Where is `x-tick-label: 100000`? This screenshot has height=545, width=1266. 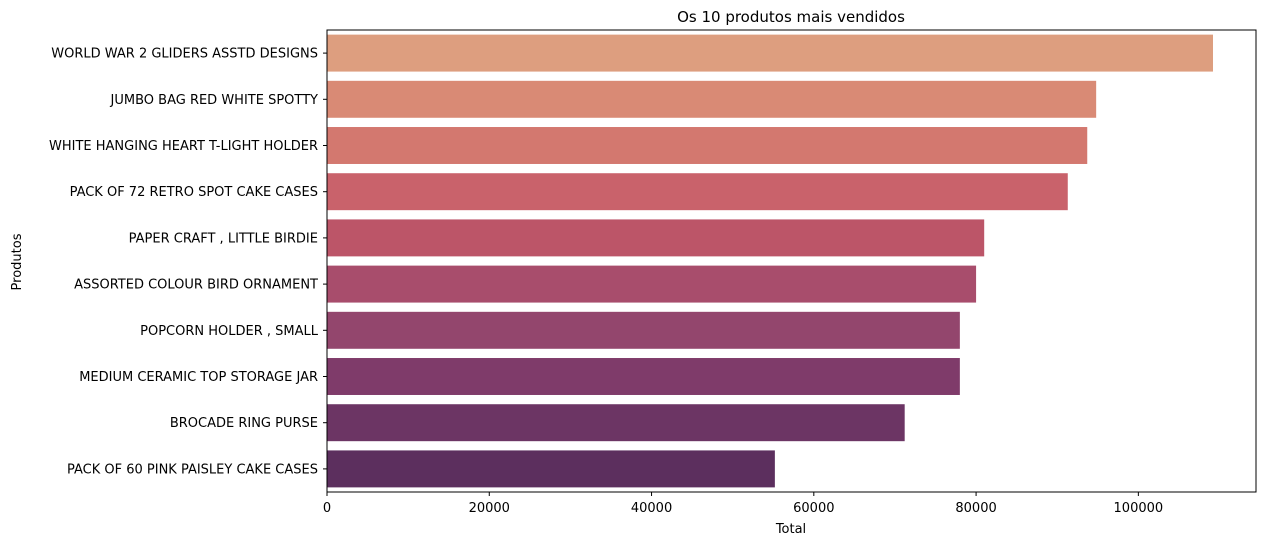
x-tick-label: 100000 is located at coordinates (1139, 508).